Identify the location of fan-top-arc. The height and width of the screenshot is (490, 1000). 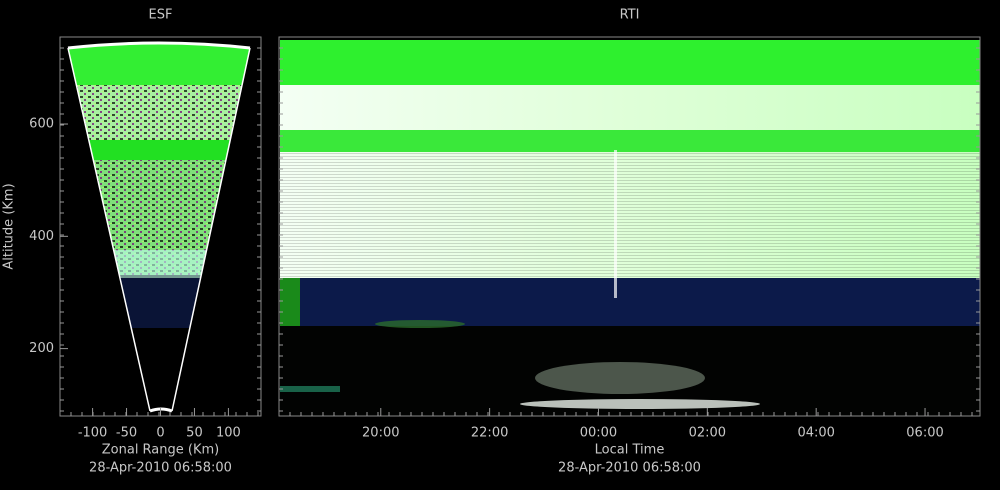
(159, 45).